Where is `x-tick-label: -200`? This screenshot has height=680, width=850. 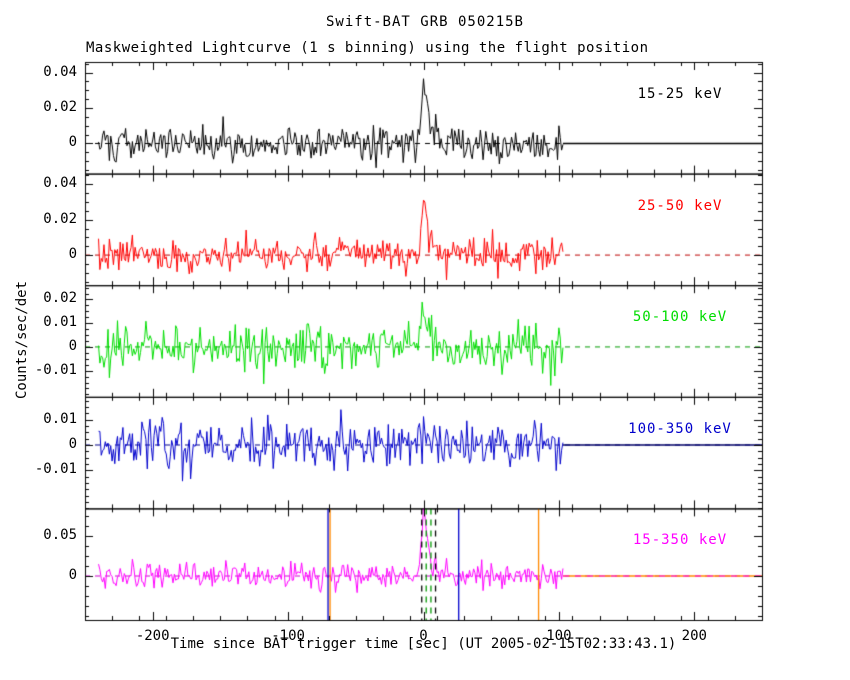
x-tick-label: -200 is located at coordinates (152, 636).